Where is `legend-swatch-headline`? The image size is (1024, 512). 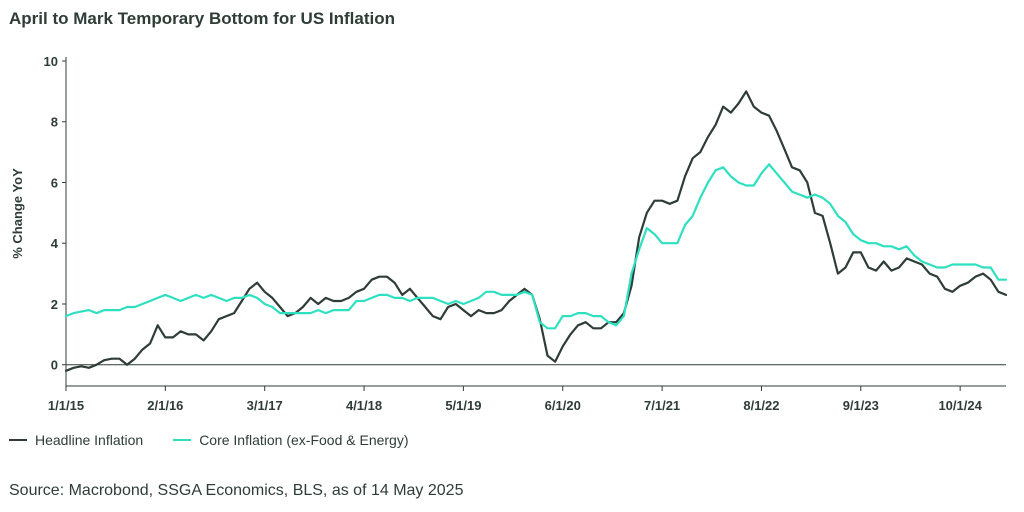 legend-swatch-headline is located at coordinates (18, 440).